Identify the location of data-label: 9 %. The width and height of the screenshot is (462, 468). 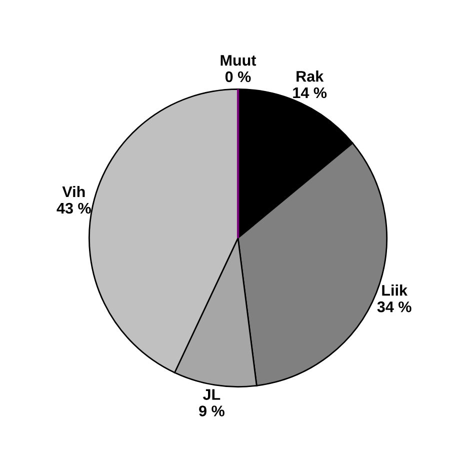
(211, 411).